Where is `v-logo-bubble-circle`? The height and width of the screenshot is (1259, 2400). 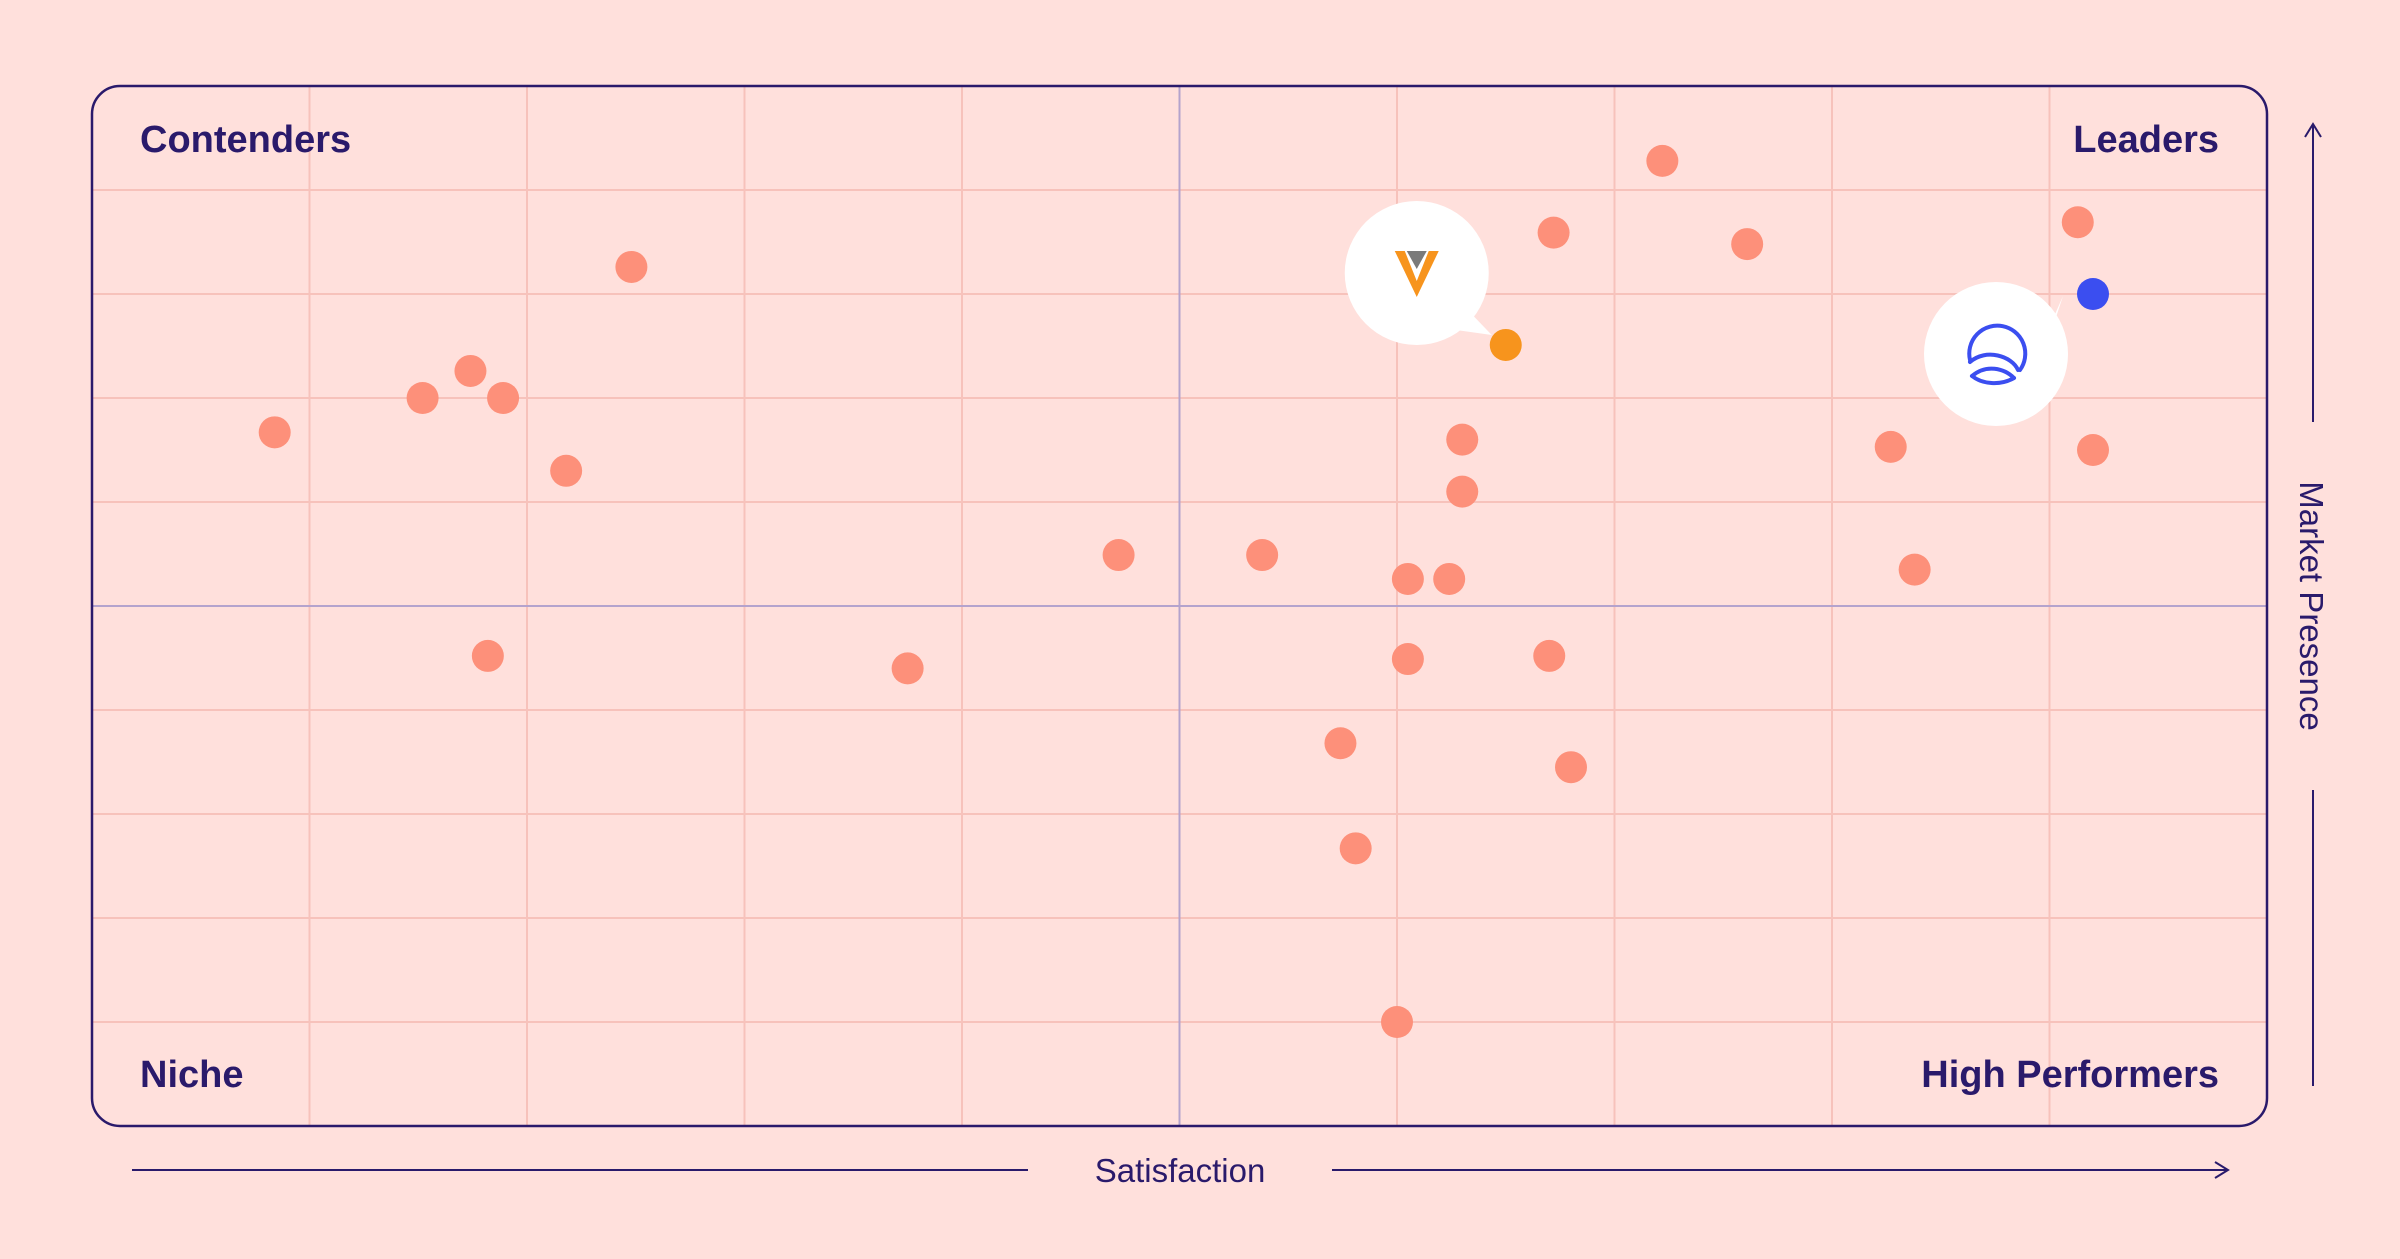
v-logo-bubble-circle is located at coordinates (1416, 272).